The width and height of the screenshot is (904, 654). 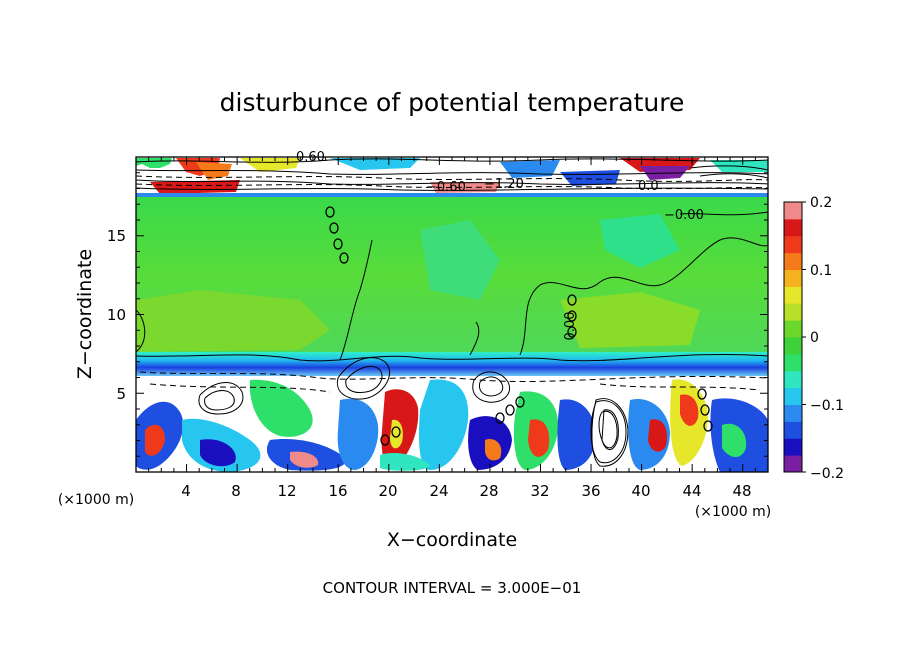 What do you see at coordinates (590, 491) in the screenshot?
I see `x-tick-label: 36` at bounding box center [590, 491].